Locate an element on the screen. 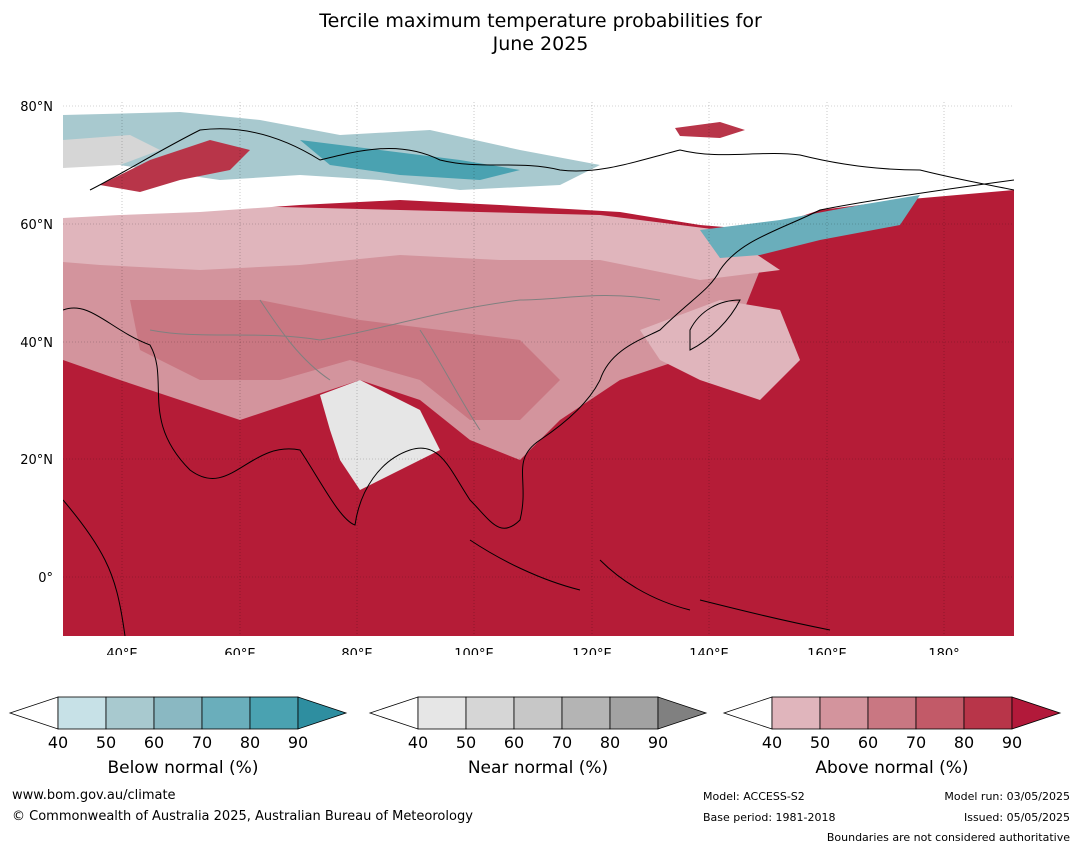 The width and height of the screenshot is (1081, 850). latitude-label: 80°N is located at coordinates (36, 107).